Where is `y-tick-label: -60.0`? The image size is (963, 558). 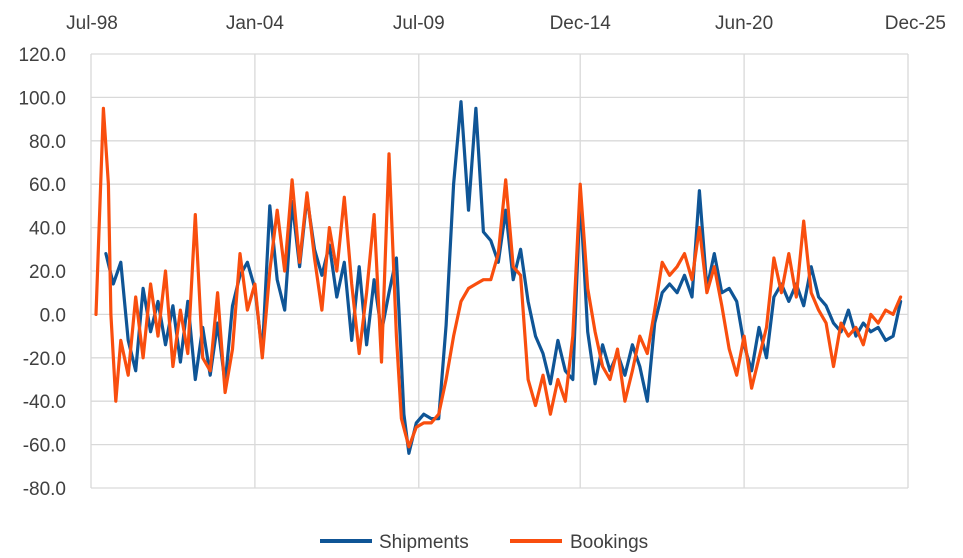 y-tick-label: -60.0 is located at coordinates (44, 446).